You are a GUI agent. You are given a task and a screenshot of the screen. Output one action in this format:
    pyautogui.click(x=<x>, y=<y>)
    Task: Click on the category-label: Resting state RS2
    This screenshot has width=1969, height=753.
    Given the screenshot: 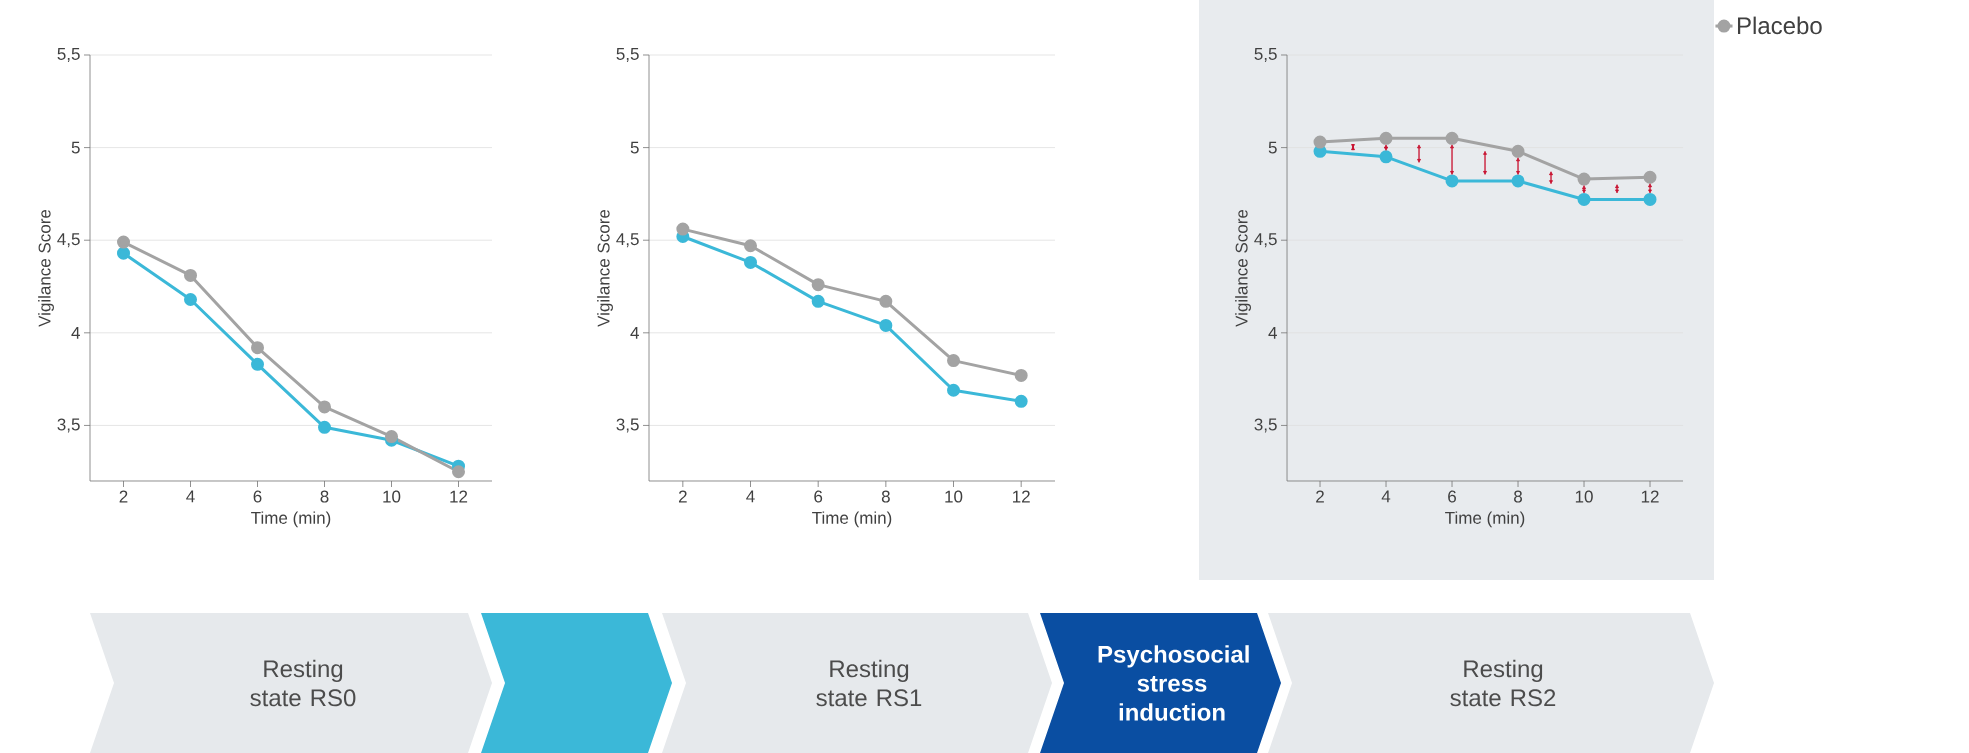 What is the action you would take?
    pyautogui.click(x=1503, y=683)
    